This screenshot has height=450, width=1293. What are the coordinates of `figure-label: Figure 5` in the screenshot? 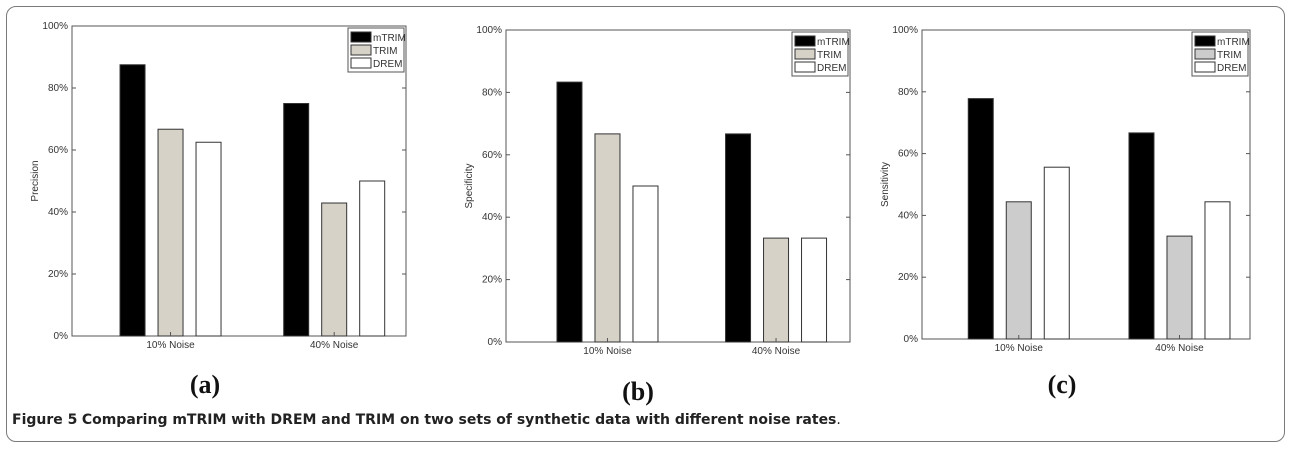 It's located at (45, 420).